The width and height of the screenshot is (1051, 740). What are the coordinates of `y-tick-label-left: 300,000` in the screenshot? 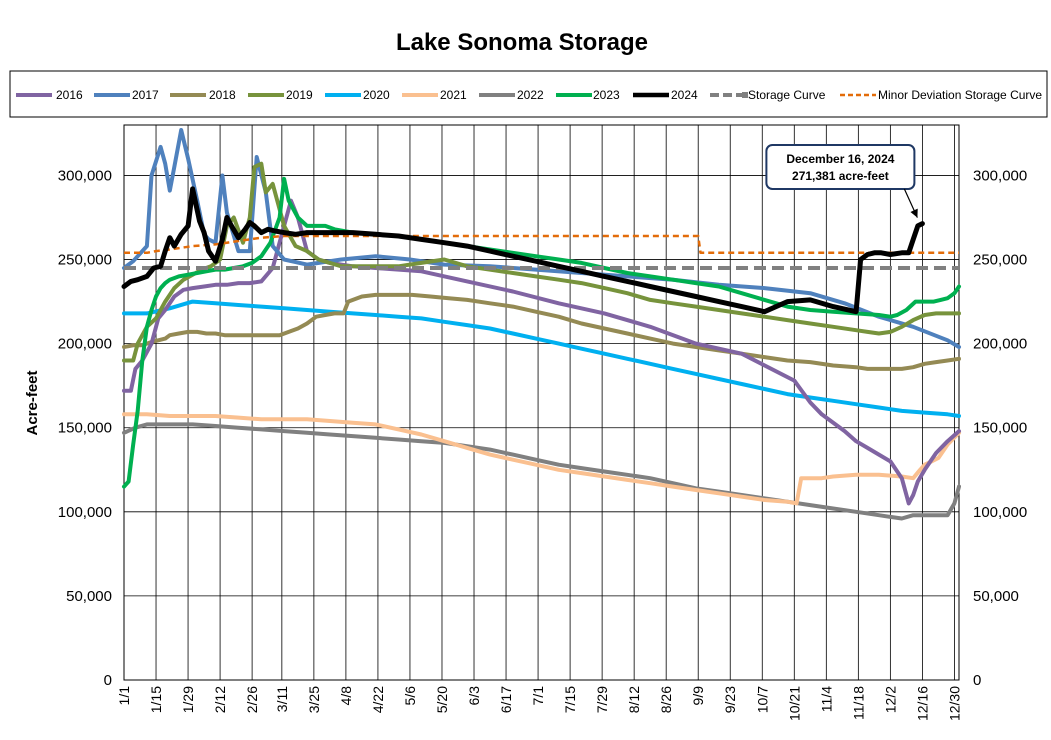 It's located at (85, 175).